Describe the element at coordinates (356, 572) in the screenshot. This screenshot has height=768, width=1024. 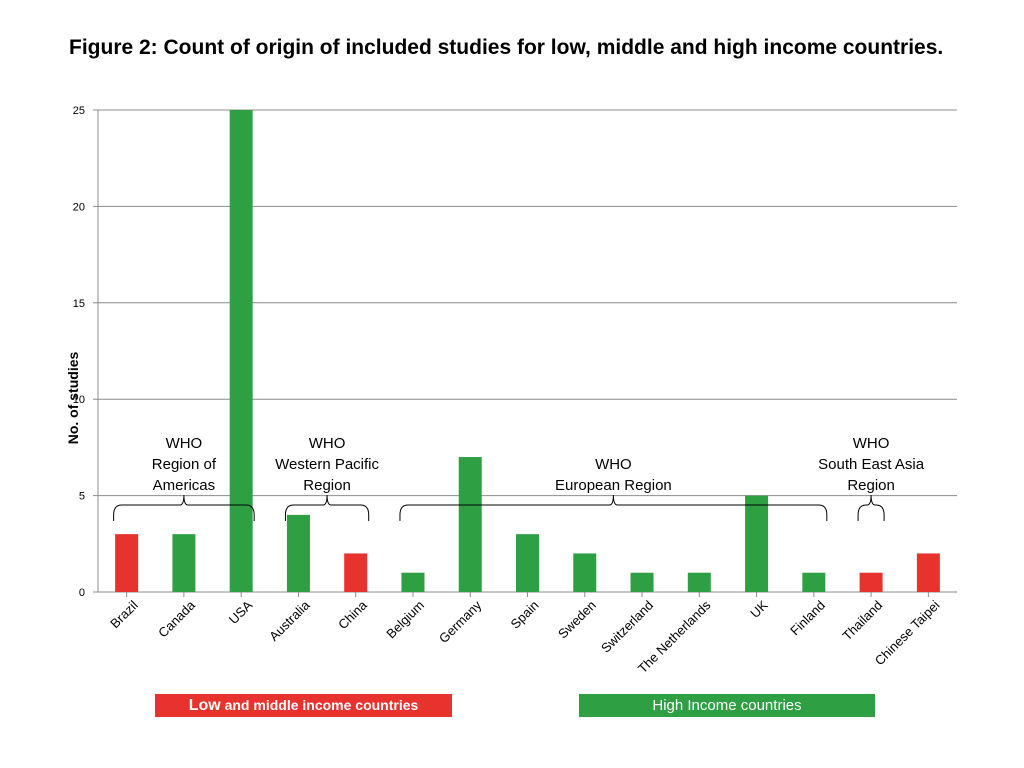
I see `bar-china` at that location.